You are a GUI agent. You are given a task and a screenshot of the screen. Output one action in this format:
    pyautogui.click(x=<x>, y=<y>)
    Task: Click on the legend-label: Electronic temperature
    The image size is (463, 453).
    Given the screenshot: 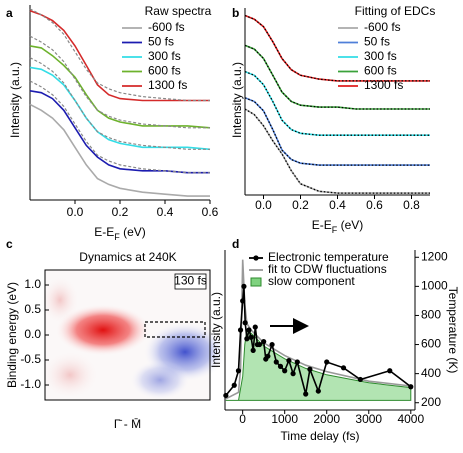 What is the action you would take?
    pyautogui.click(x=328, y=257)
    